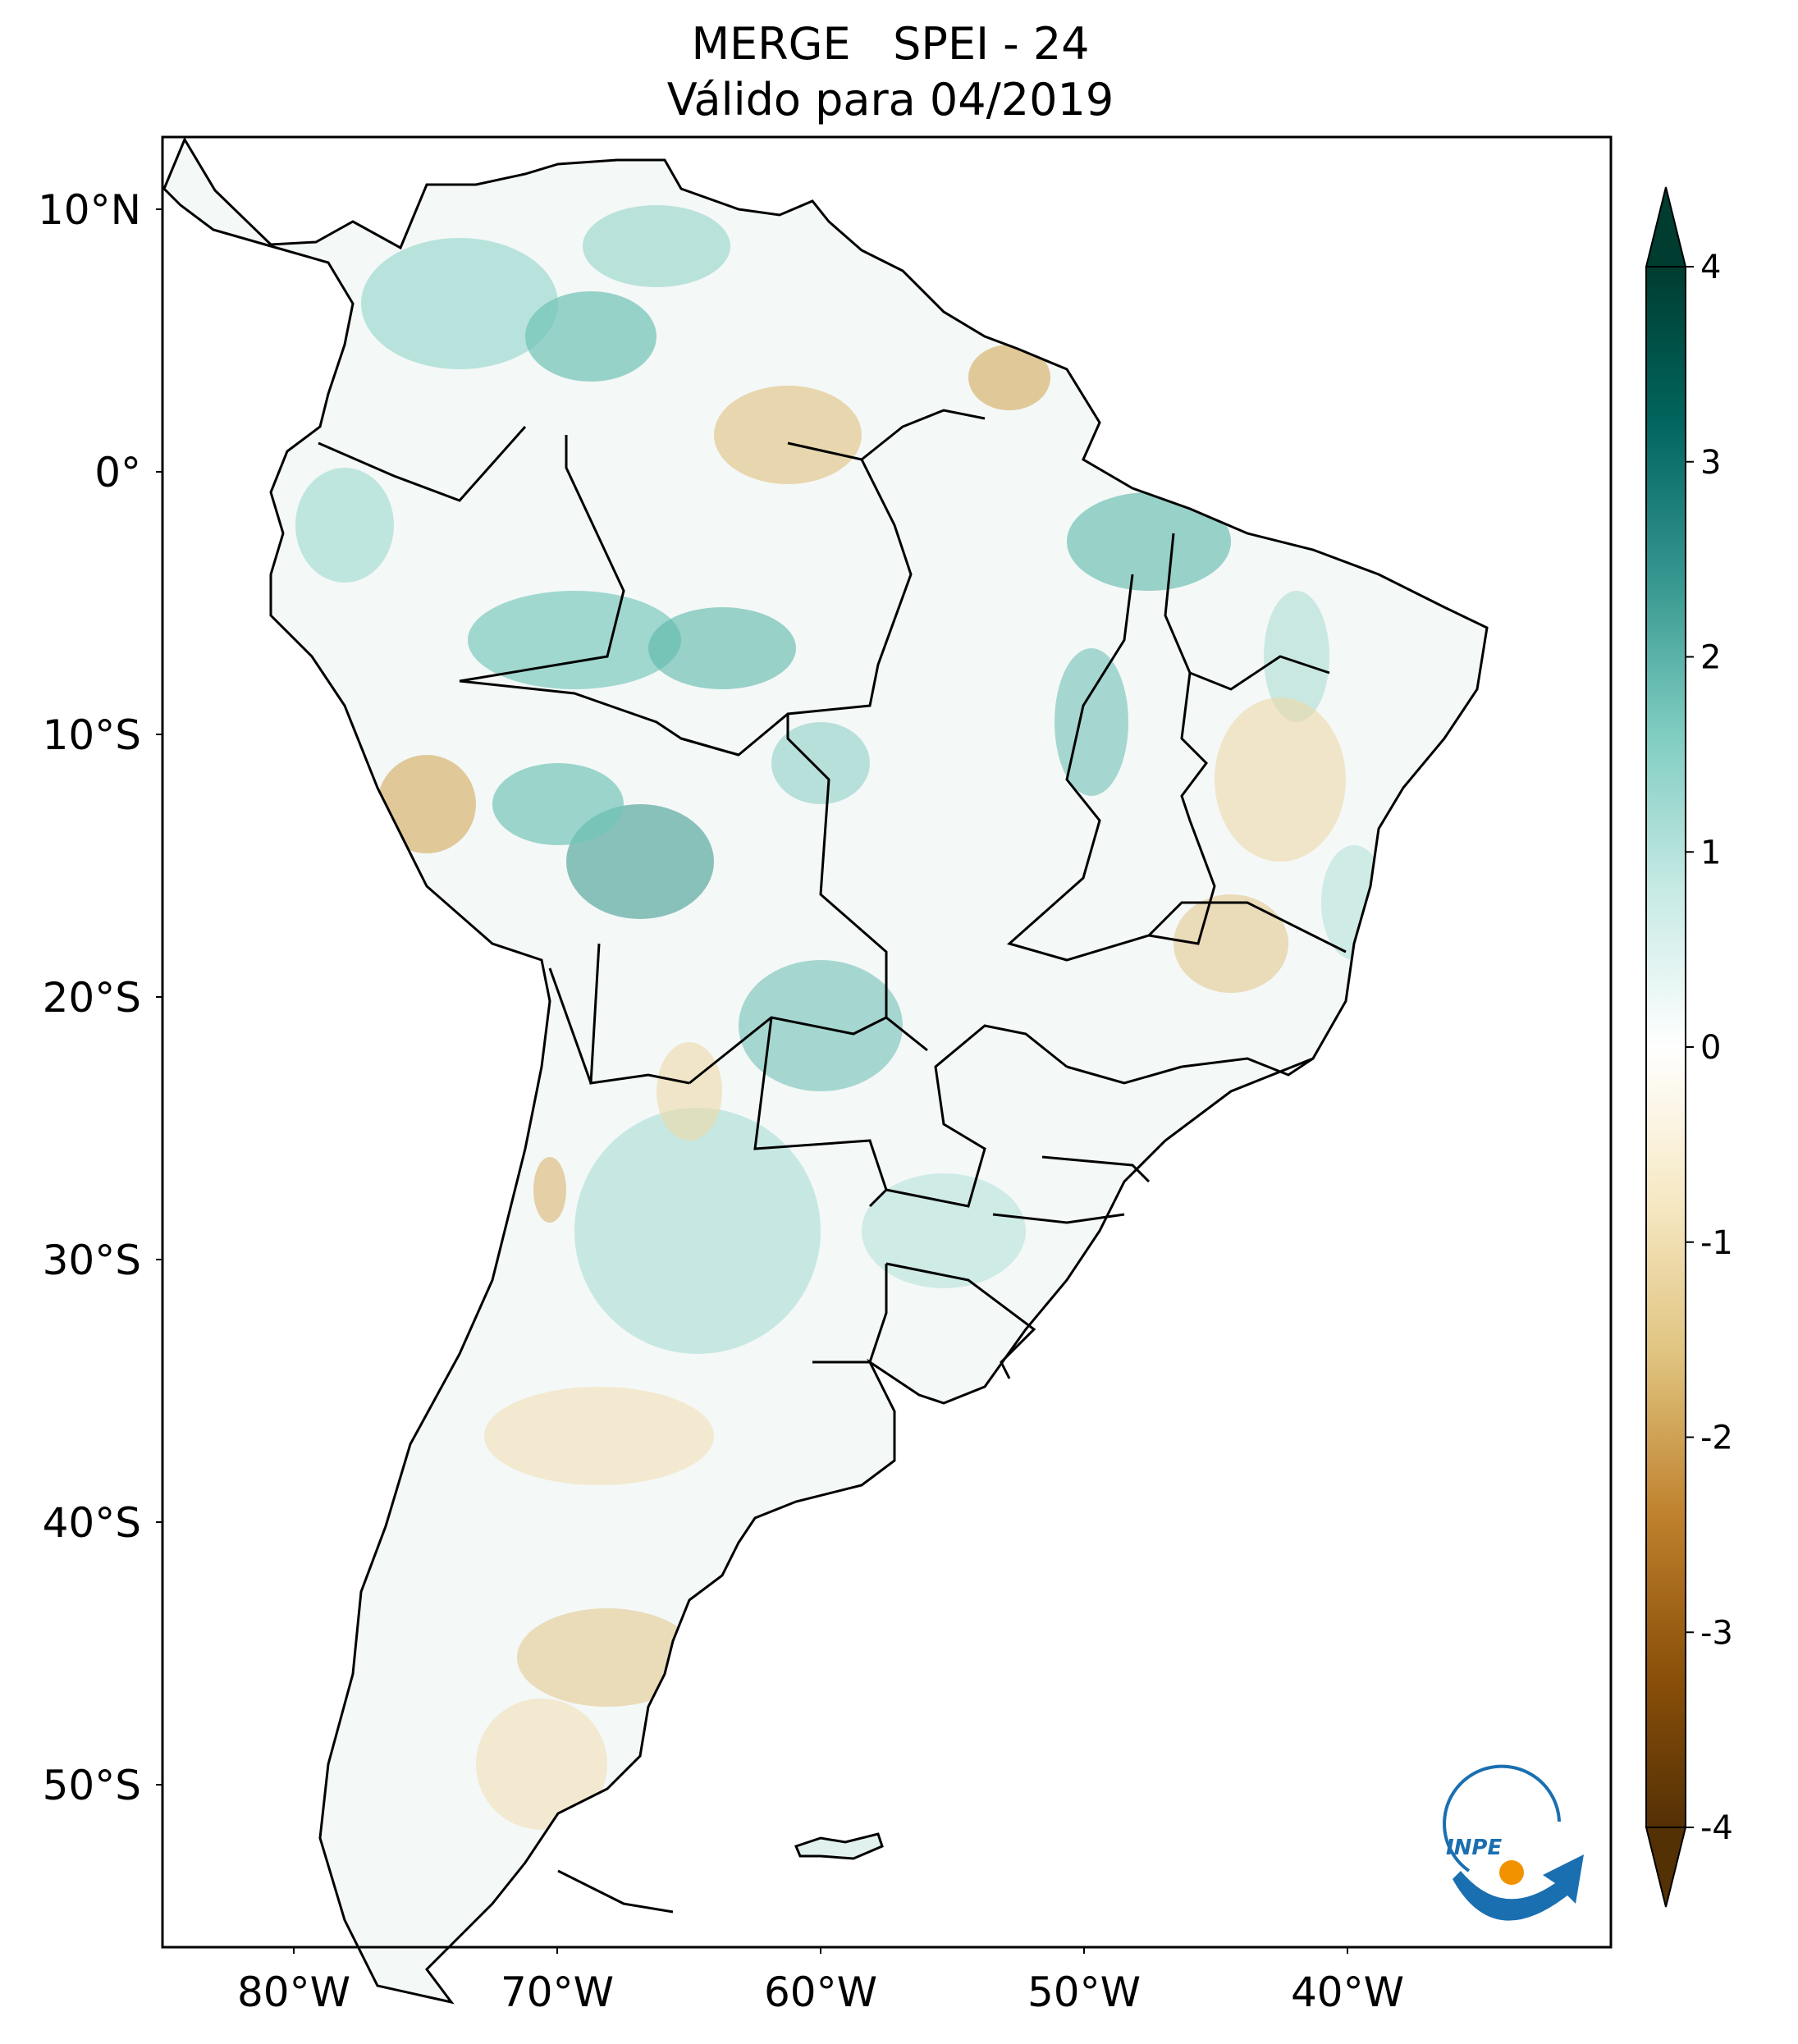  What do you see at coordinates (557, 1993) in the screenshot?
I see `lon-label: 70°W` at bounding box center [557, 1993].